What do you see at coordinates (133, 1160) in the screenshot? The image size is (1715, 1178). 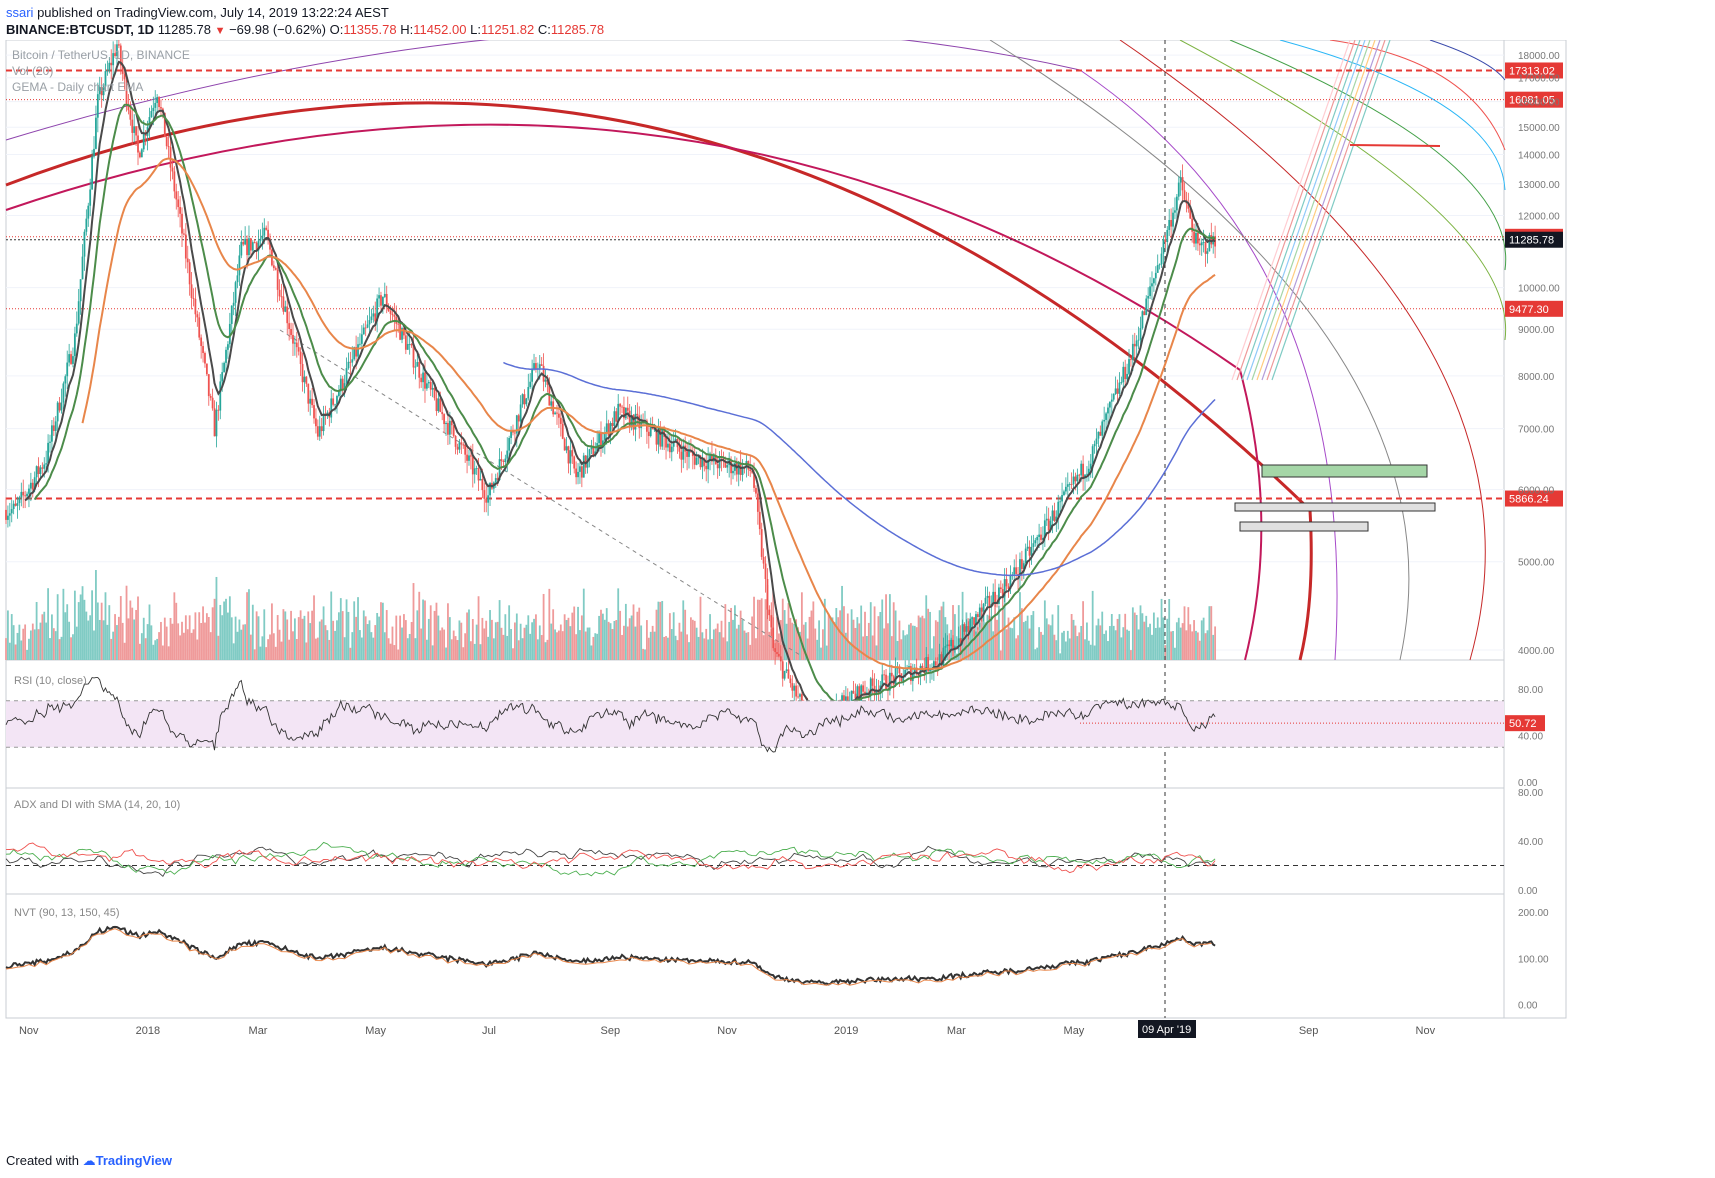 I see `tradingview-brand: TradingView` at bounding box center [133, 1160].